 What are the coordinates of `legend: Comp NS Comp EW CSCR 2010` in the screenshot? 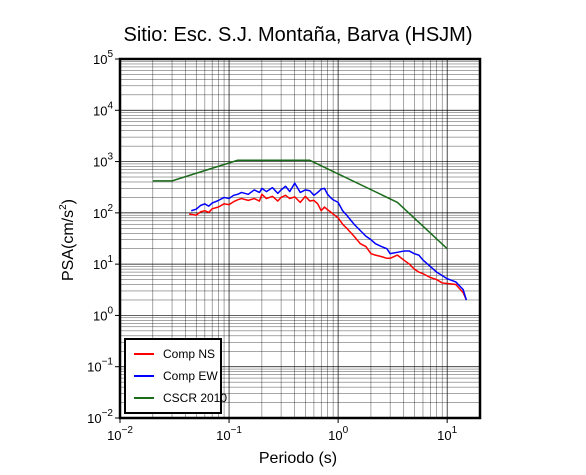 It's located at (175, 376).